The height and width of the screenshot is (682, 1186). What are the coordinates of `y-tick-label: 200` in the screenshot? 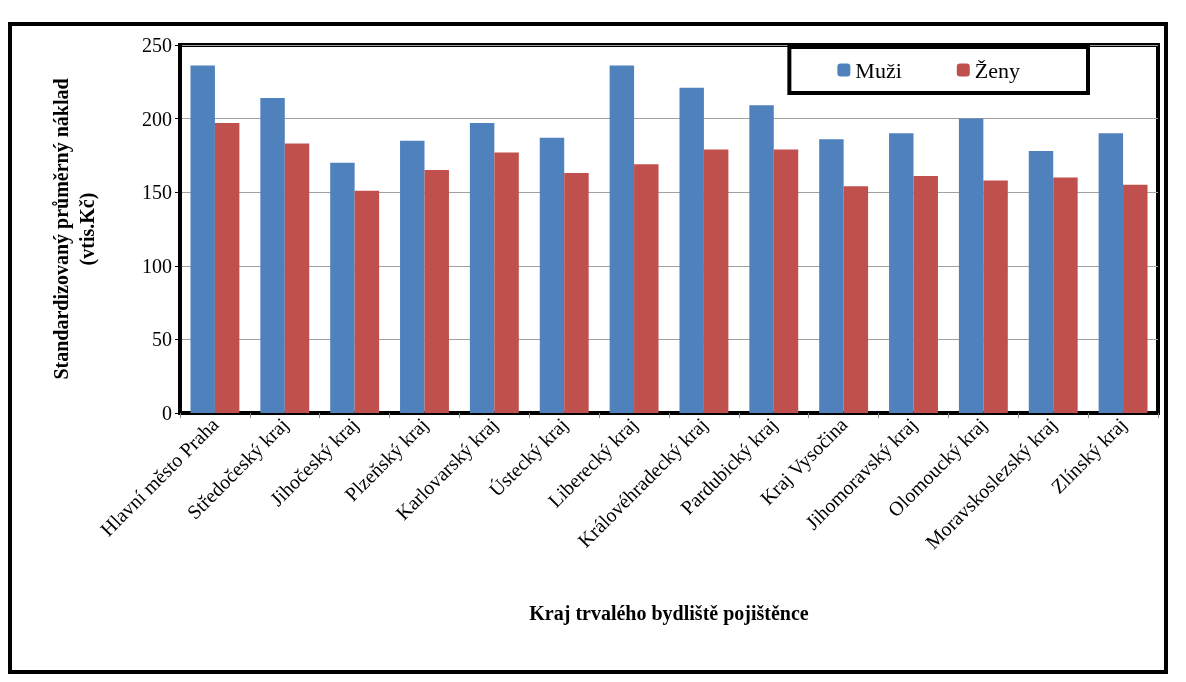 It's located at (157, 118).